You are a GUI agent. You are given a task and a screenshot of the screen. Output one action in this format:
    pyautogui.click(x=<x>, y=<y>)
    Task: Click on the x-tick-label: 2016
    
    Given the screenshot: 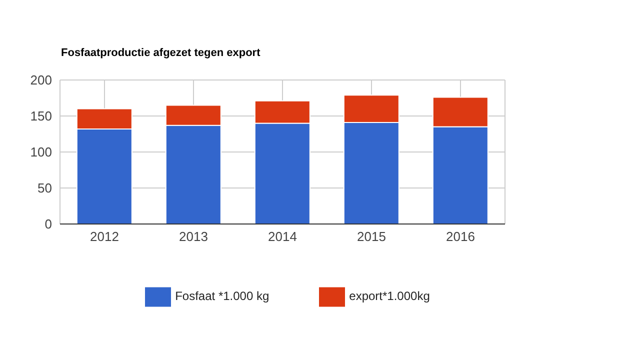 What is the action you would take?
    pyautogui.click(x=460, y=236)
    